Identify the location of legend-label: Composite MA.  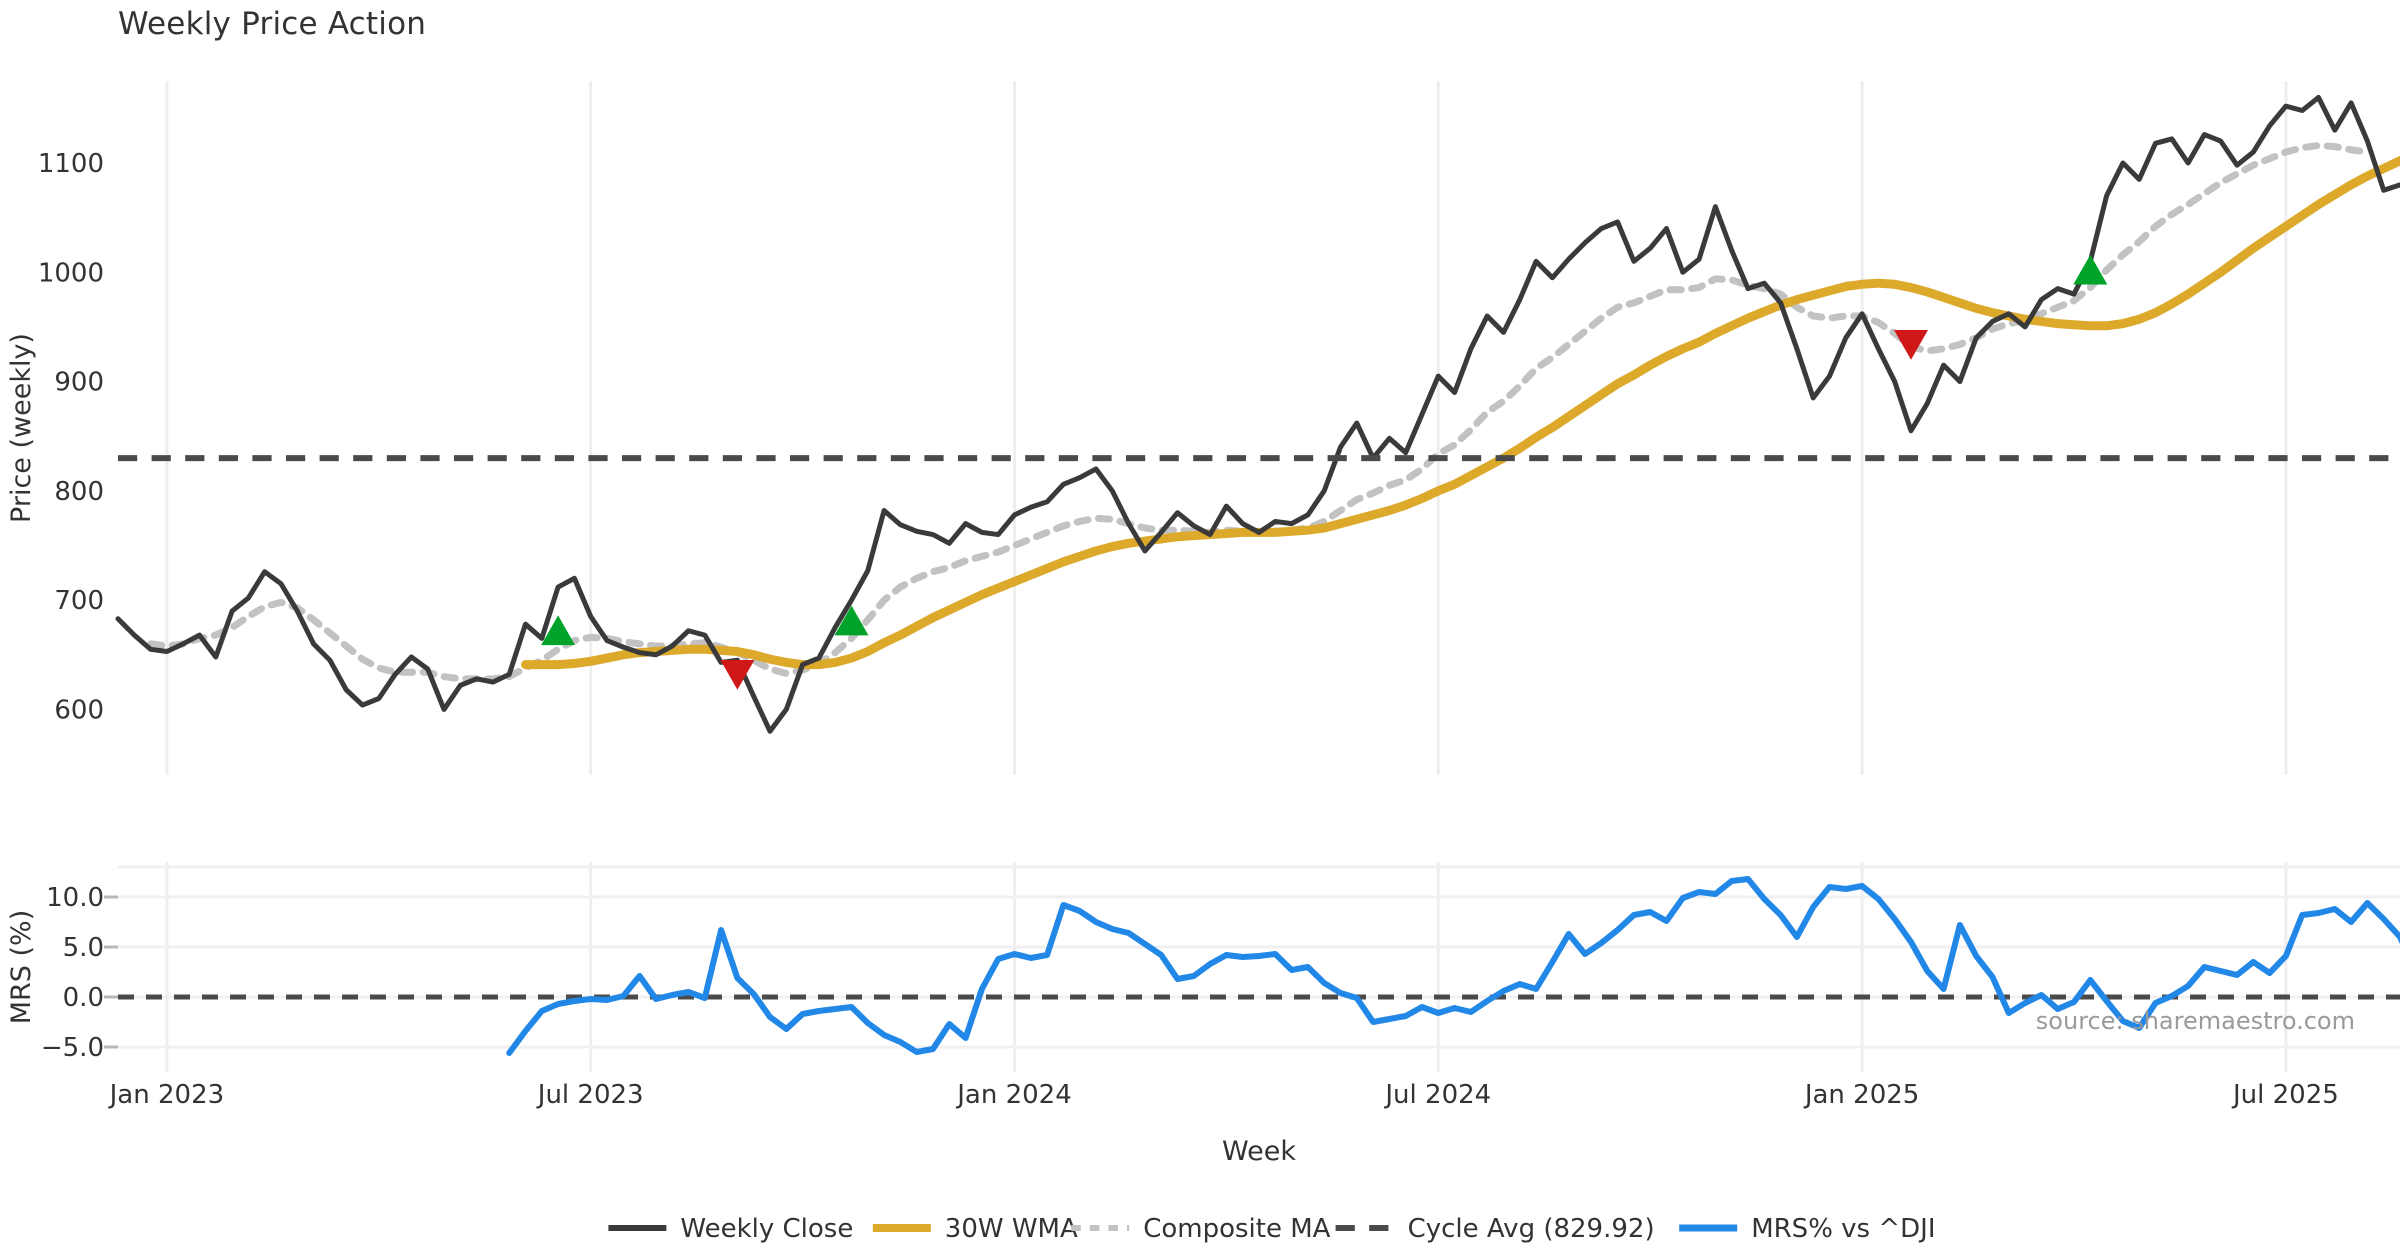
(1236, 1229).